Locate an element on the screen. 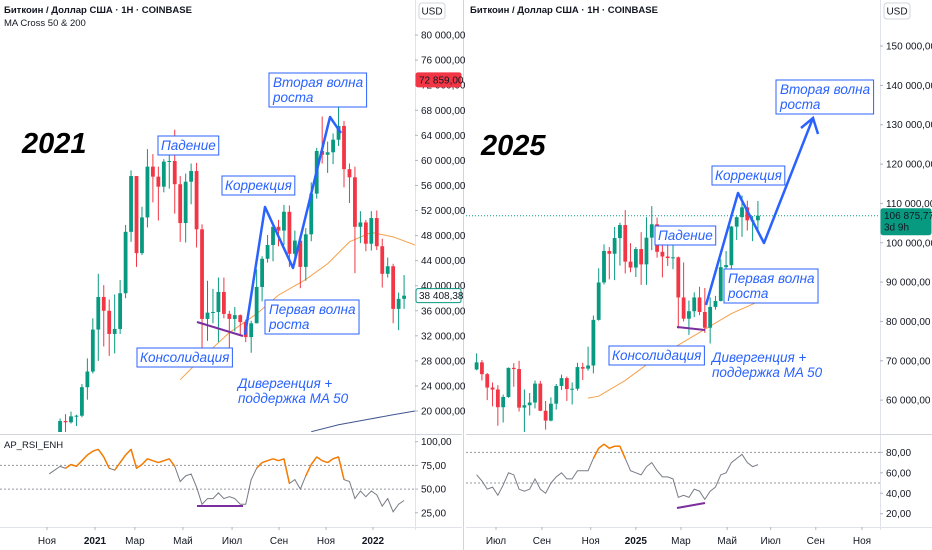 The width and height of the screenshot is (932, 550). x-tick-label: Ноя is located at coordinates (47, 541).